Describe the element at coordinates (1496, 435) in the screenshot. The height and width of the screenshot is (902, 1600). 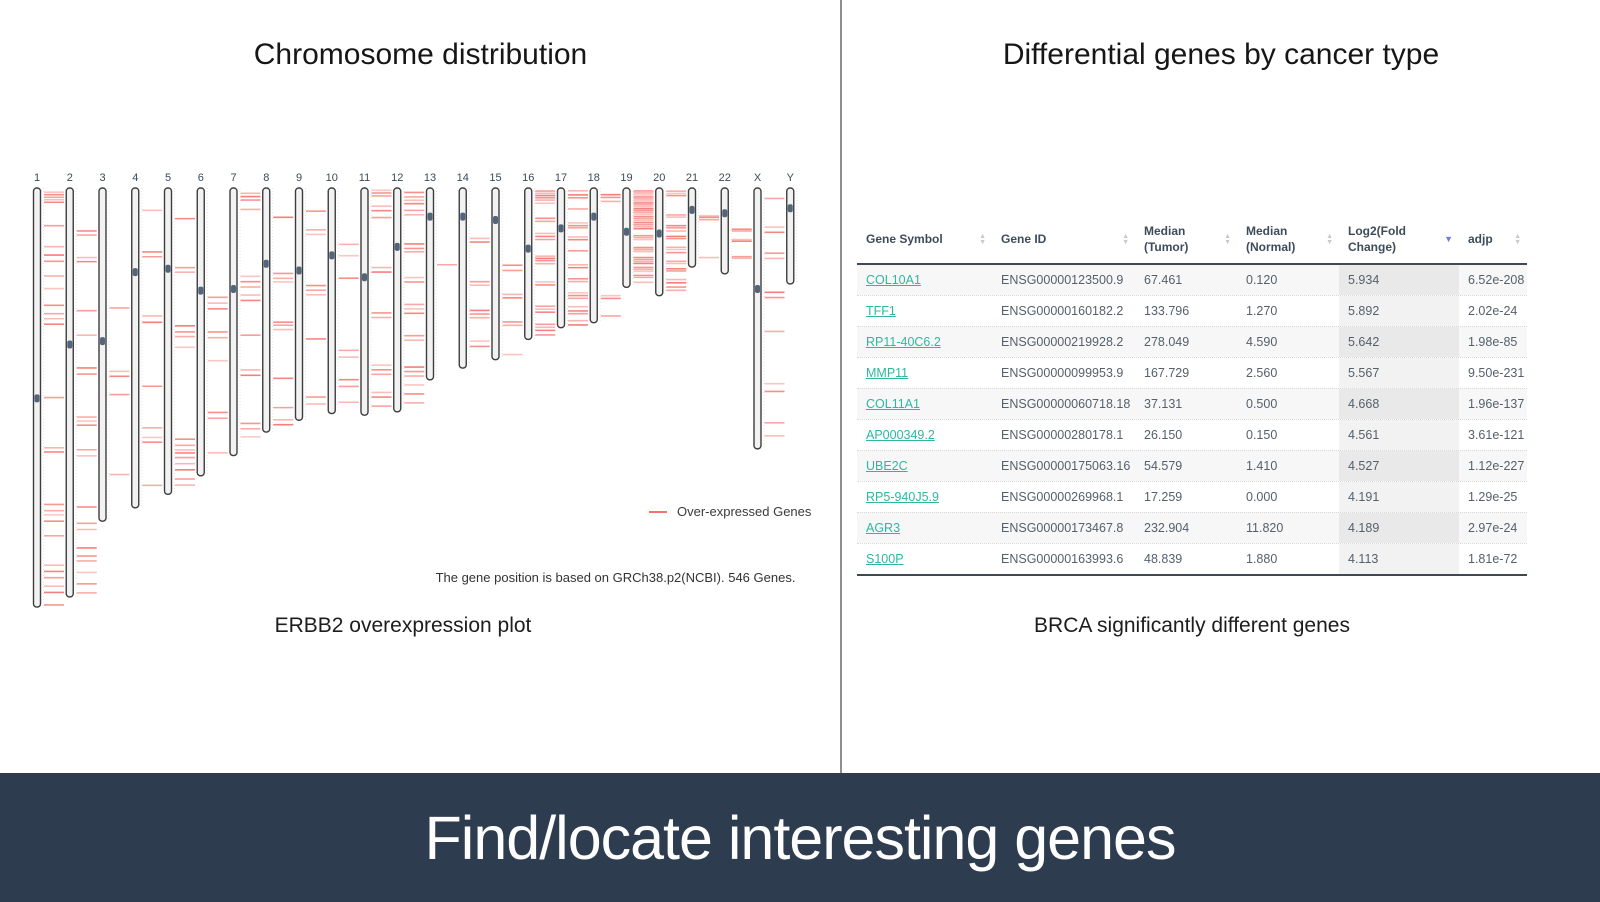
I see `cell-adjp: 3.61e-121` at that location.